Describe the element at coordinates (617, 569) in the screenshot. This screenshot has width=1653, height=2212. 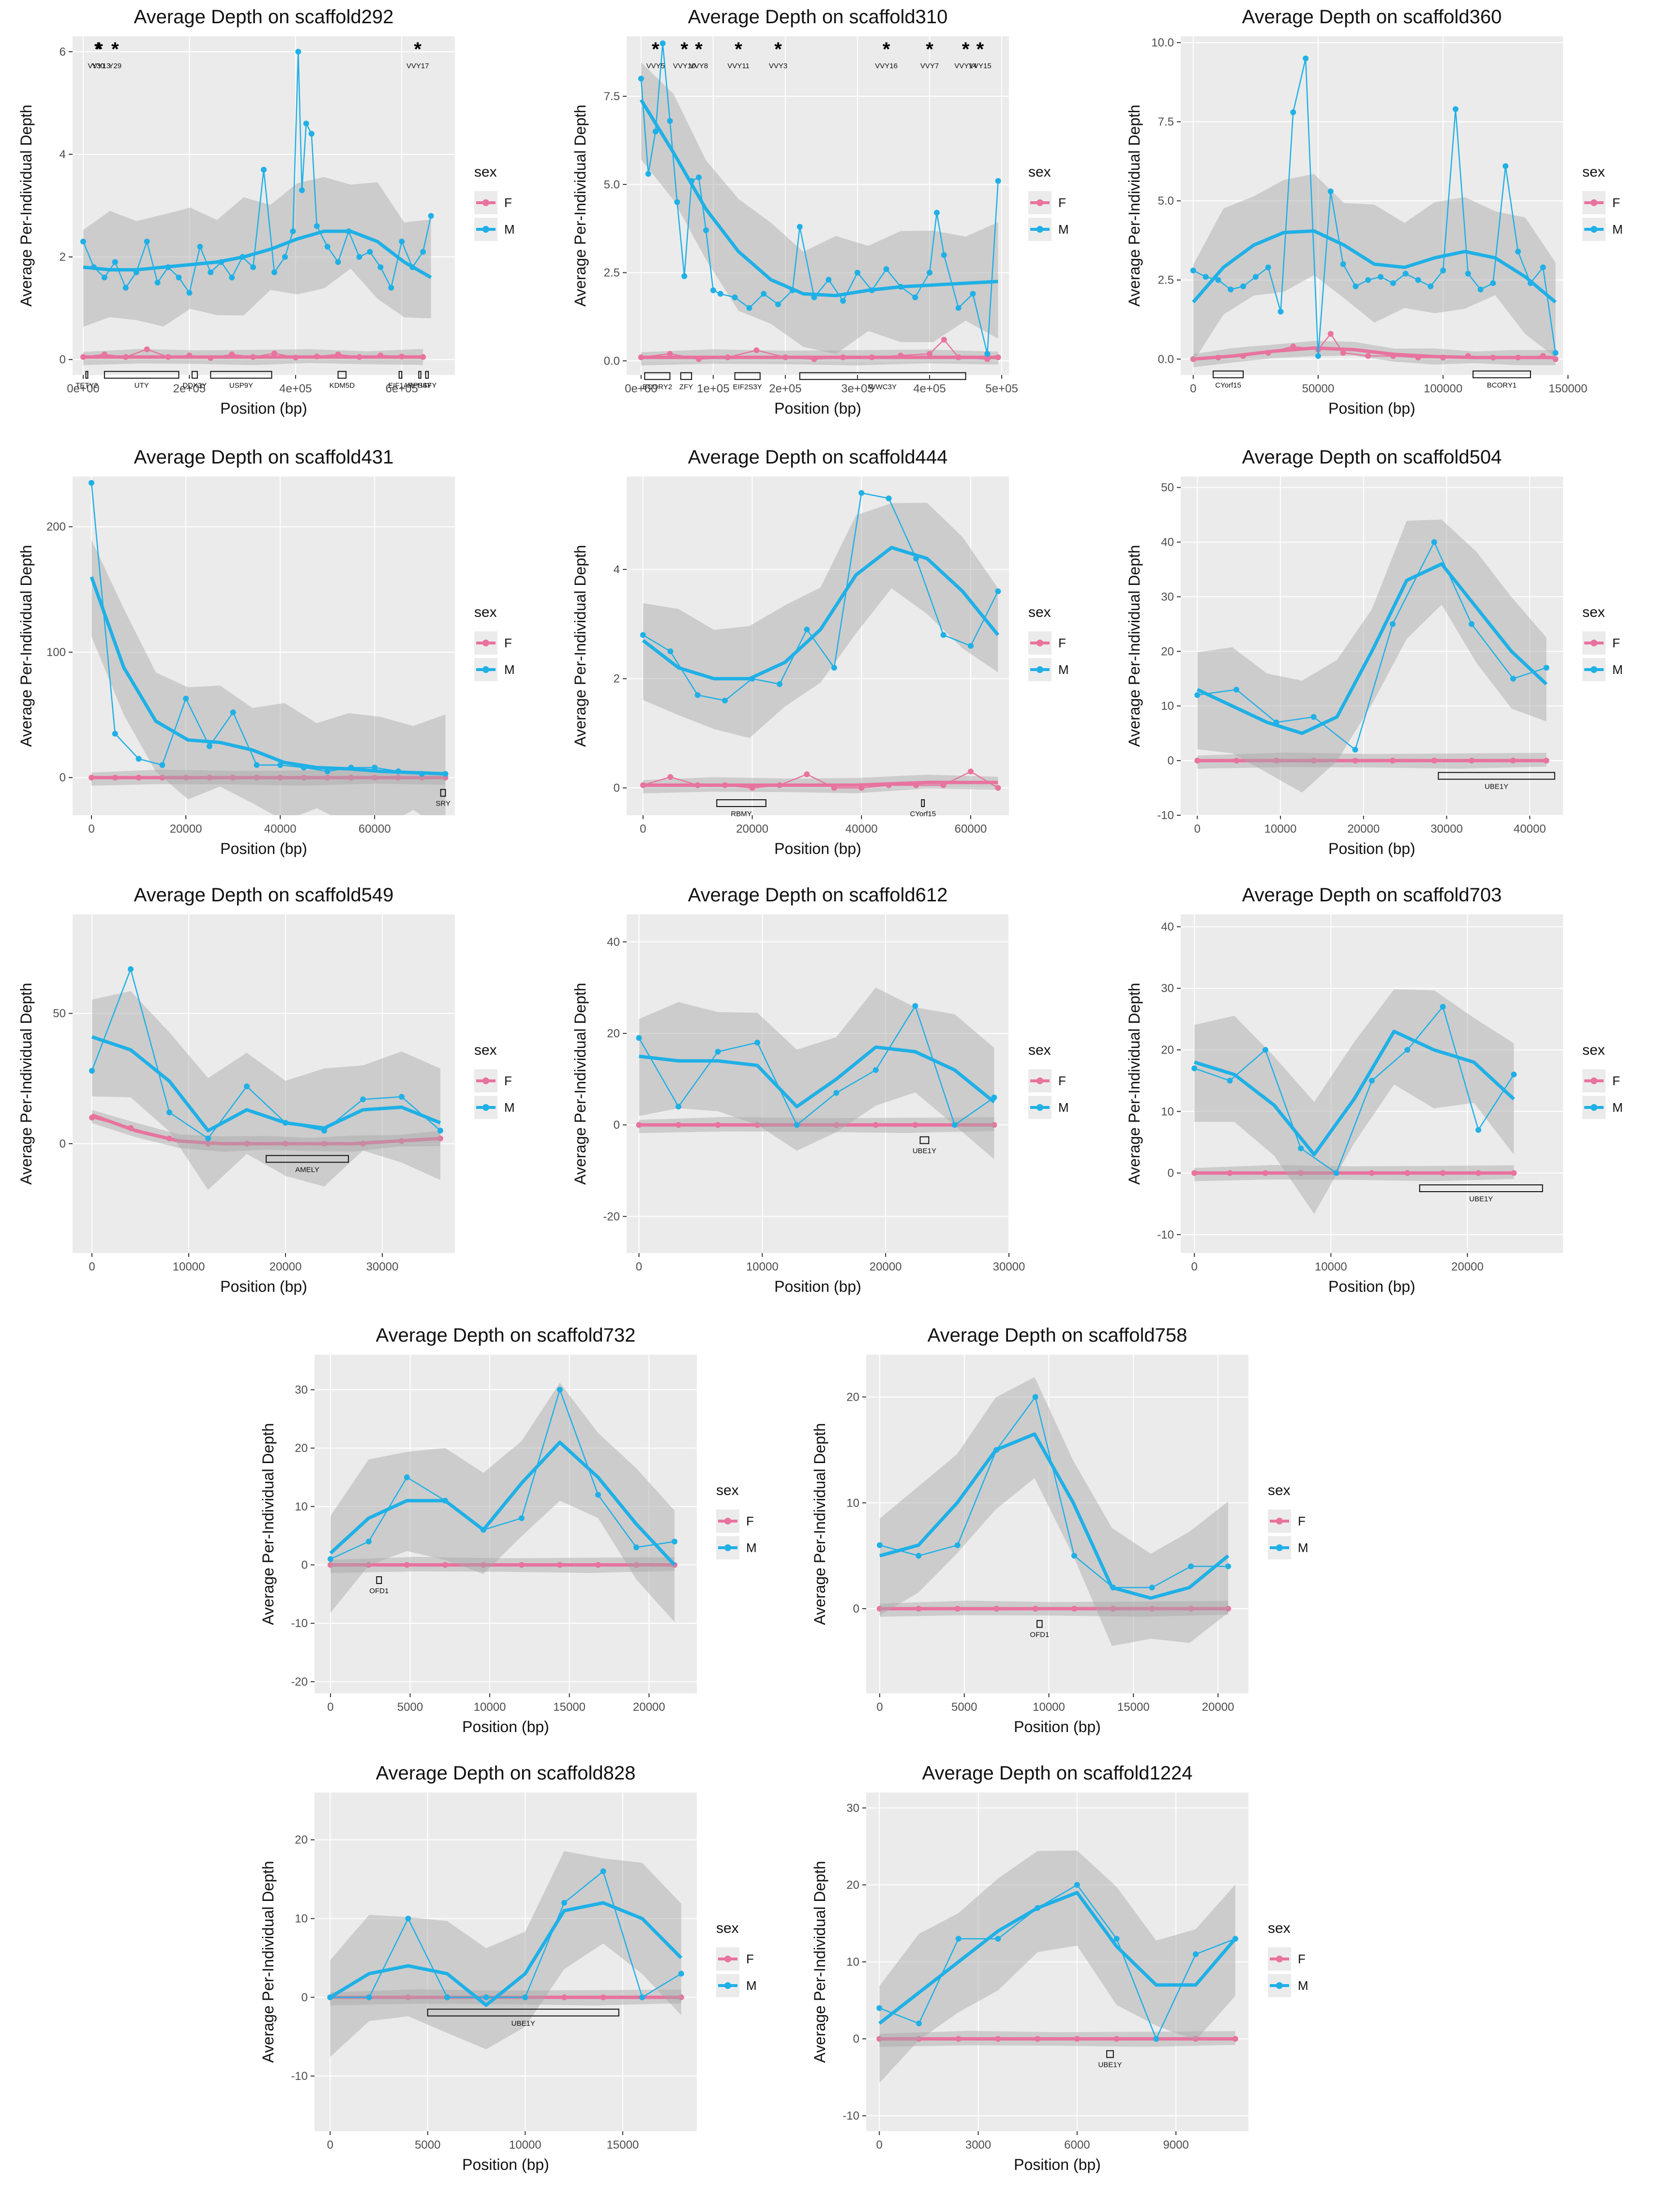
I see `y-tick-label: 4` at that location.